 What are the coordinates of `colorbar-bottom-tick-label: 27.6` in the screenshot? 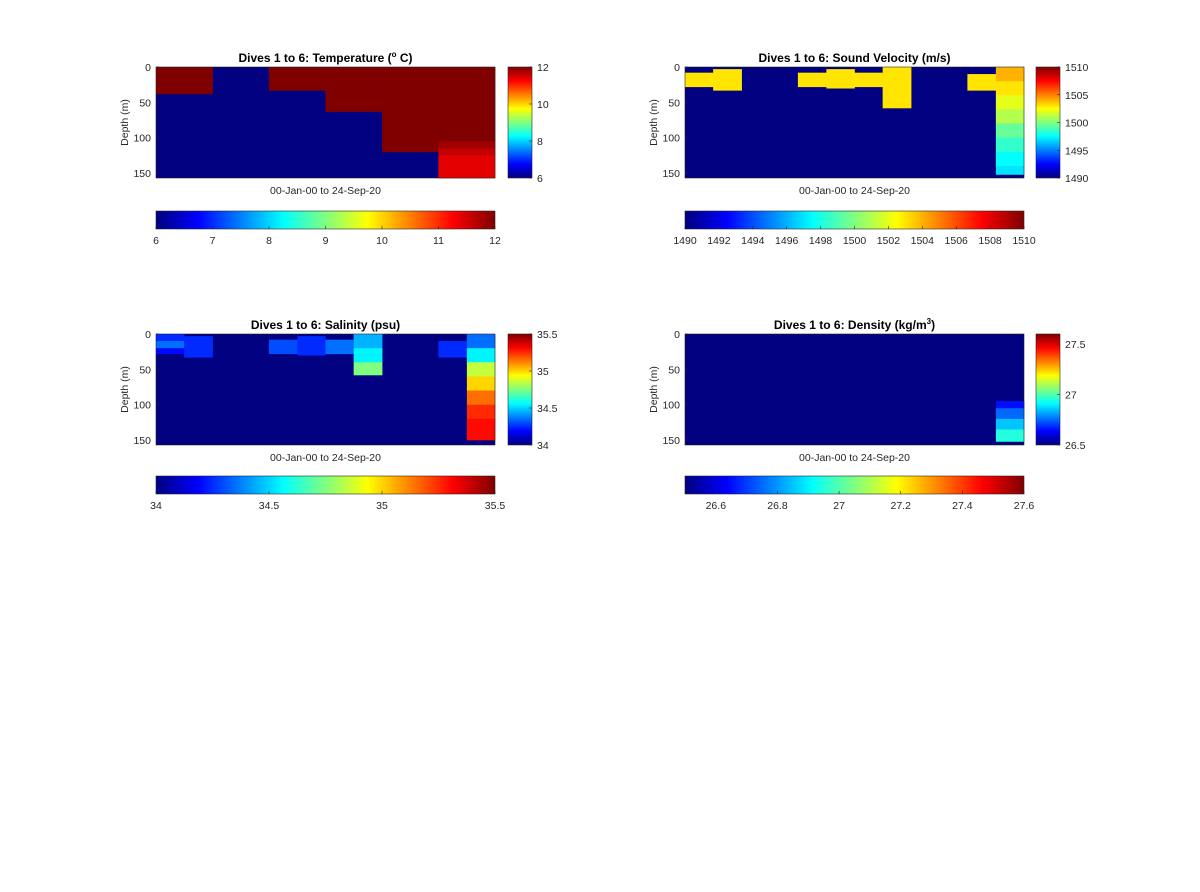 It's located at (1024, 506).